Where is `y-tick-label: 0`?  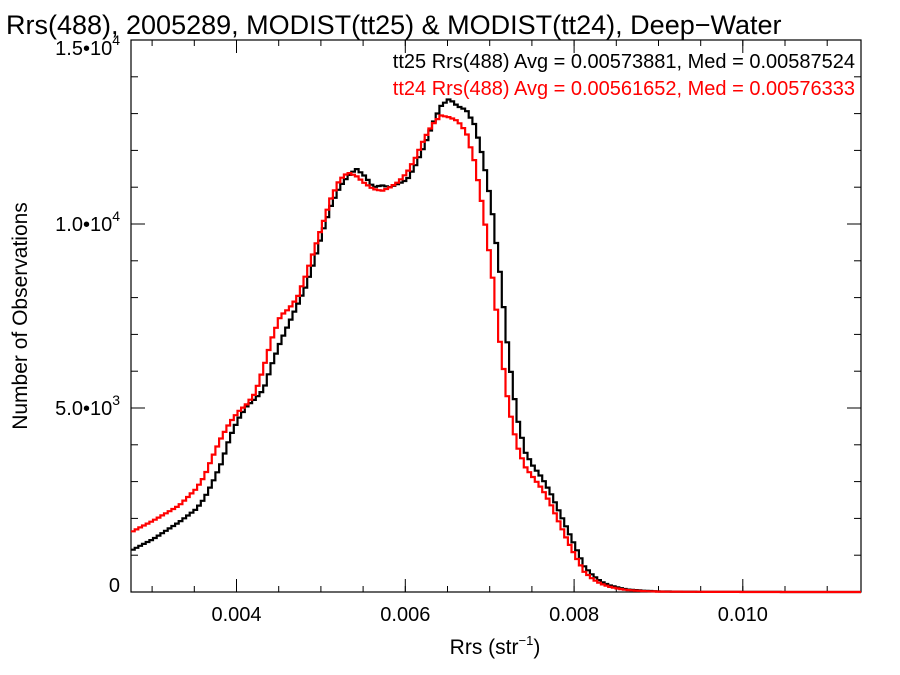 y-tick-label: 0 is located at coordinates (114, 586).